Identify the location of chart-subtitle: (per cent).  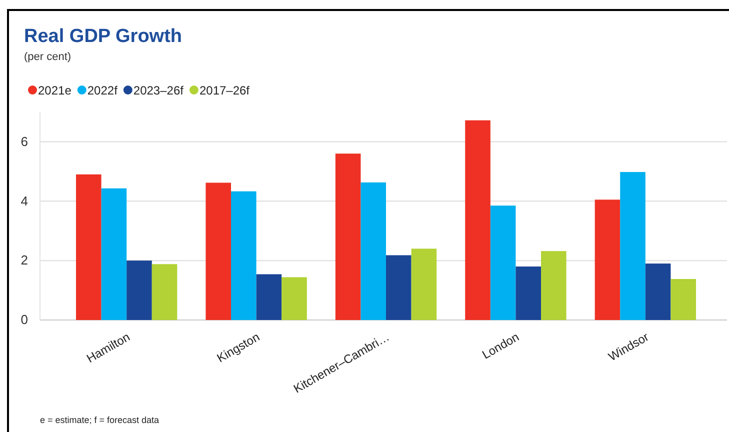
(48, 57).